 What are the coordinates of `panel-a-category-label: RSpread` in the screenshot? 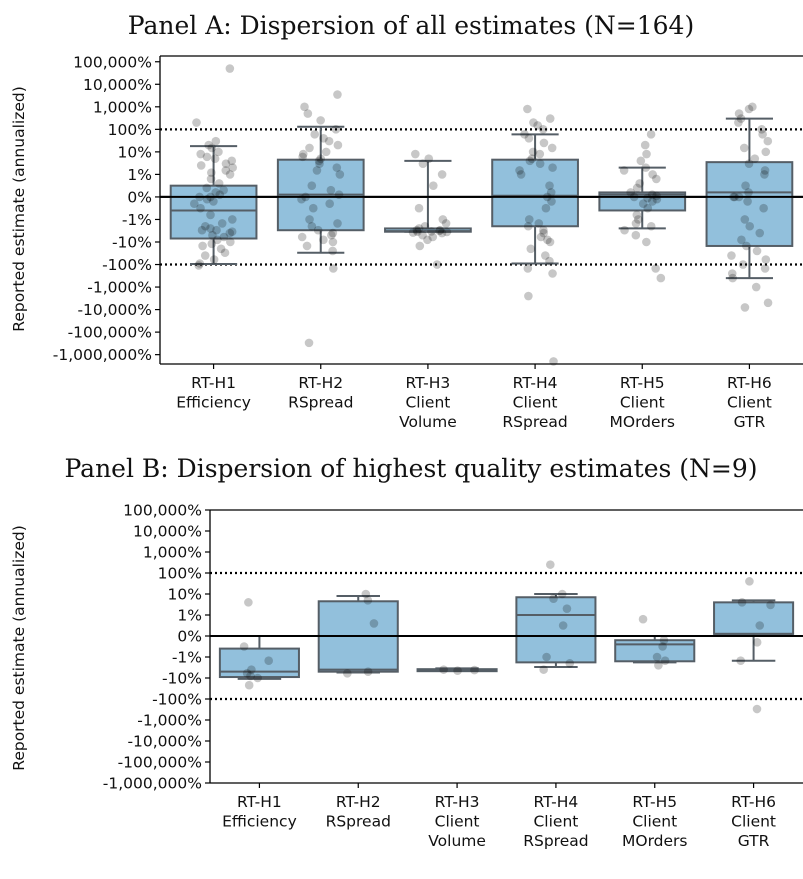 It's located at (534, 422).